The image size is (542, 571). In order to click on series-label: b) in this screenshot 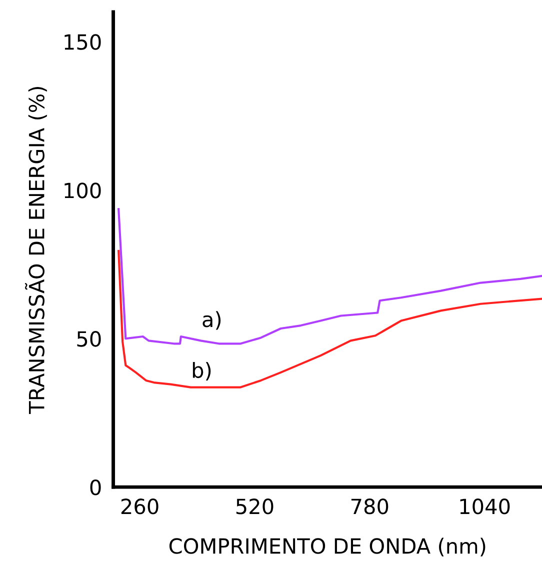, I will do `click(201, 371)`.